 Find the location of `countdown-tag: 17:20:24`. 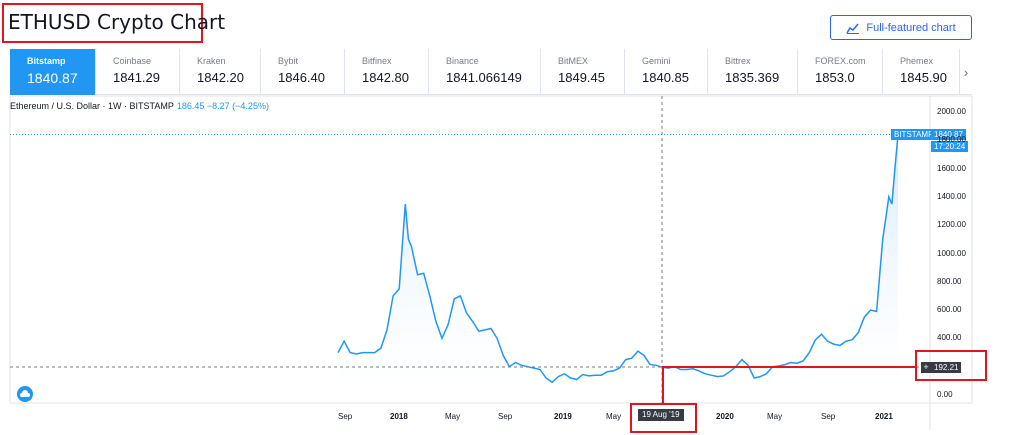

countdown-tag: 17:20:24 is located at coordinates (950, 146).